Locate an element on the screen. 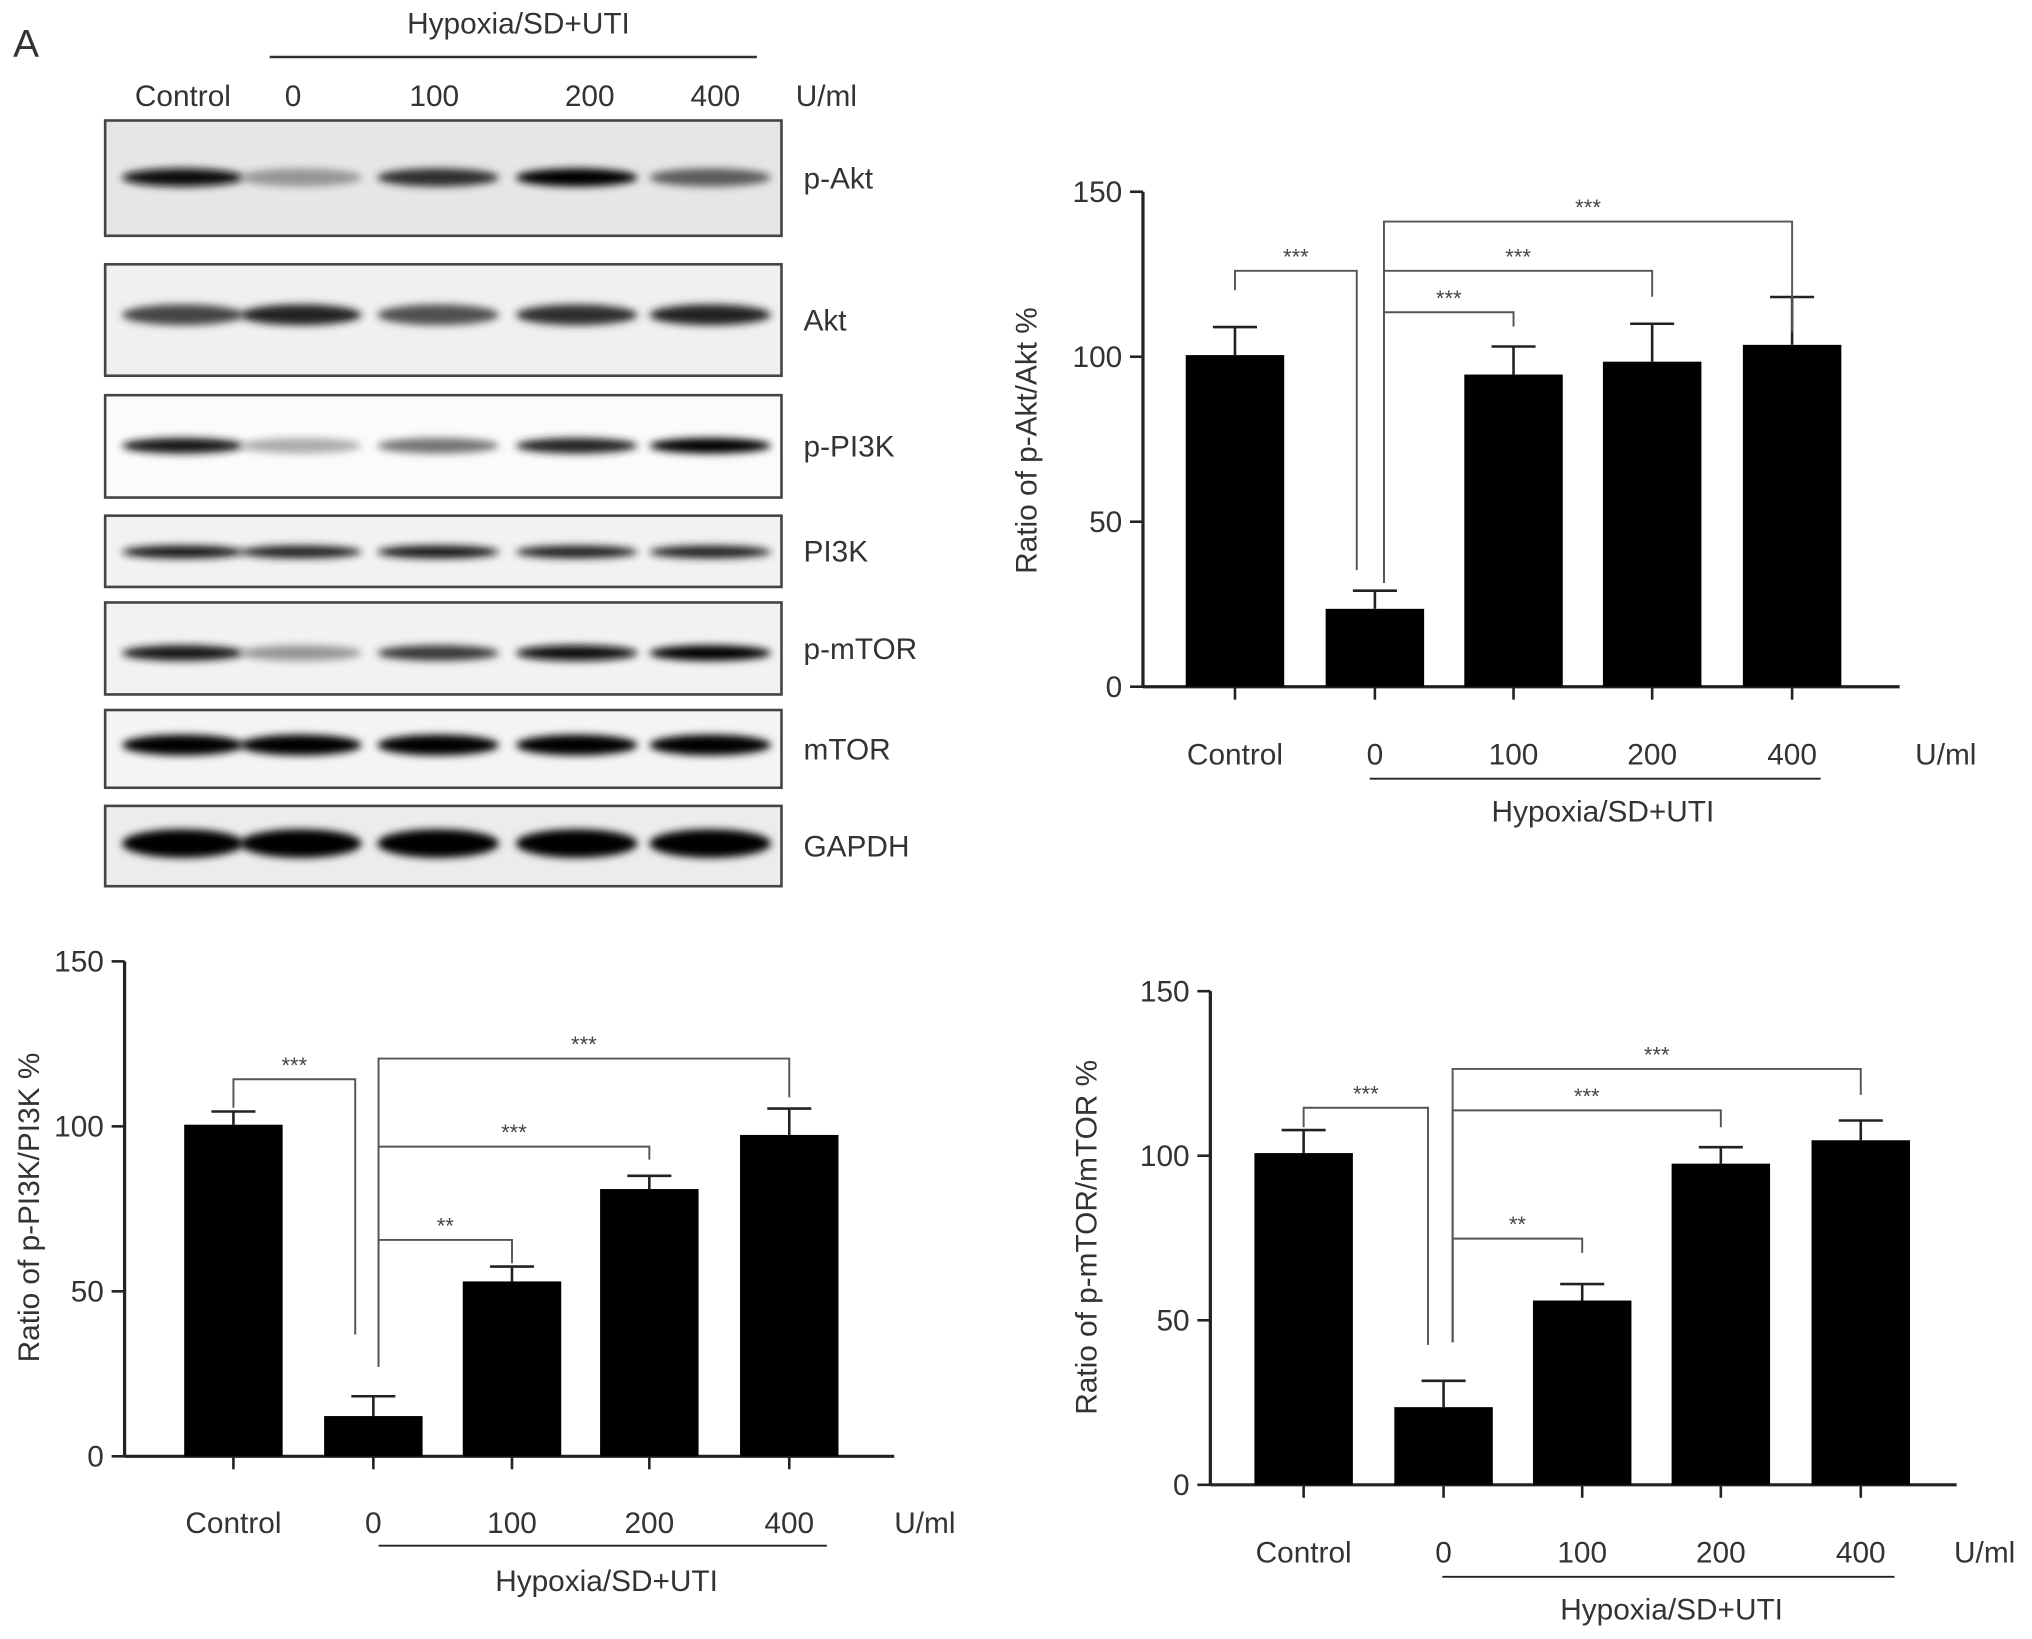  blot-row-mtor: mTOR is located at coordinates (497, 749).